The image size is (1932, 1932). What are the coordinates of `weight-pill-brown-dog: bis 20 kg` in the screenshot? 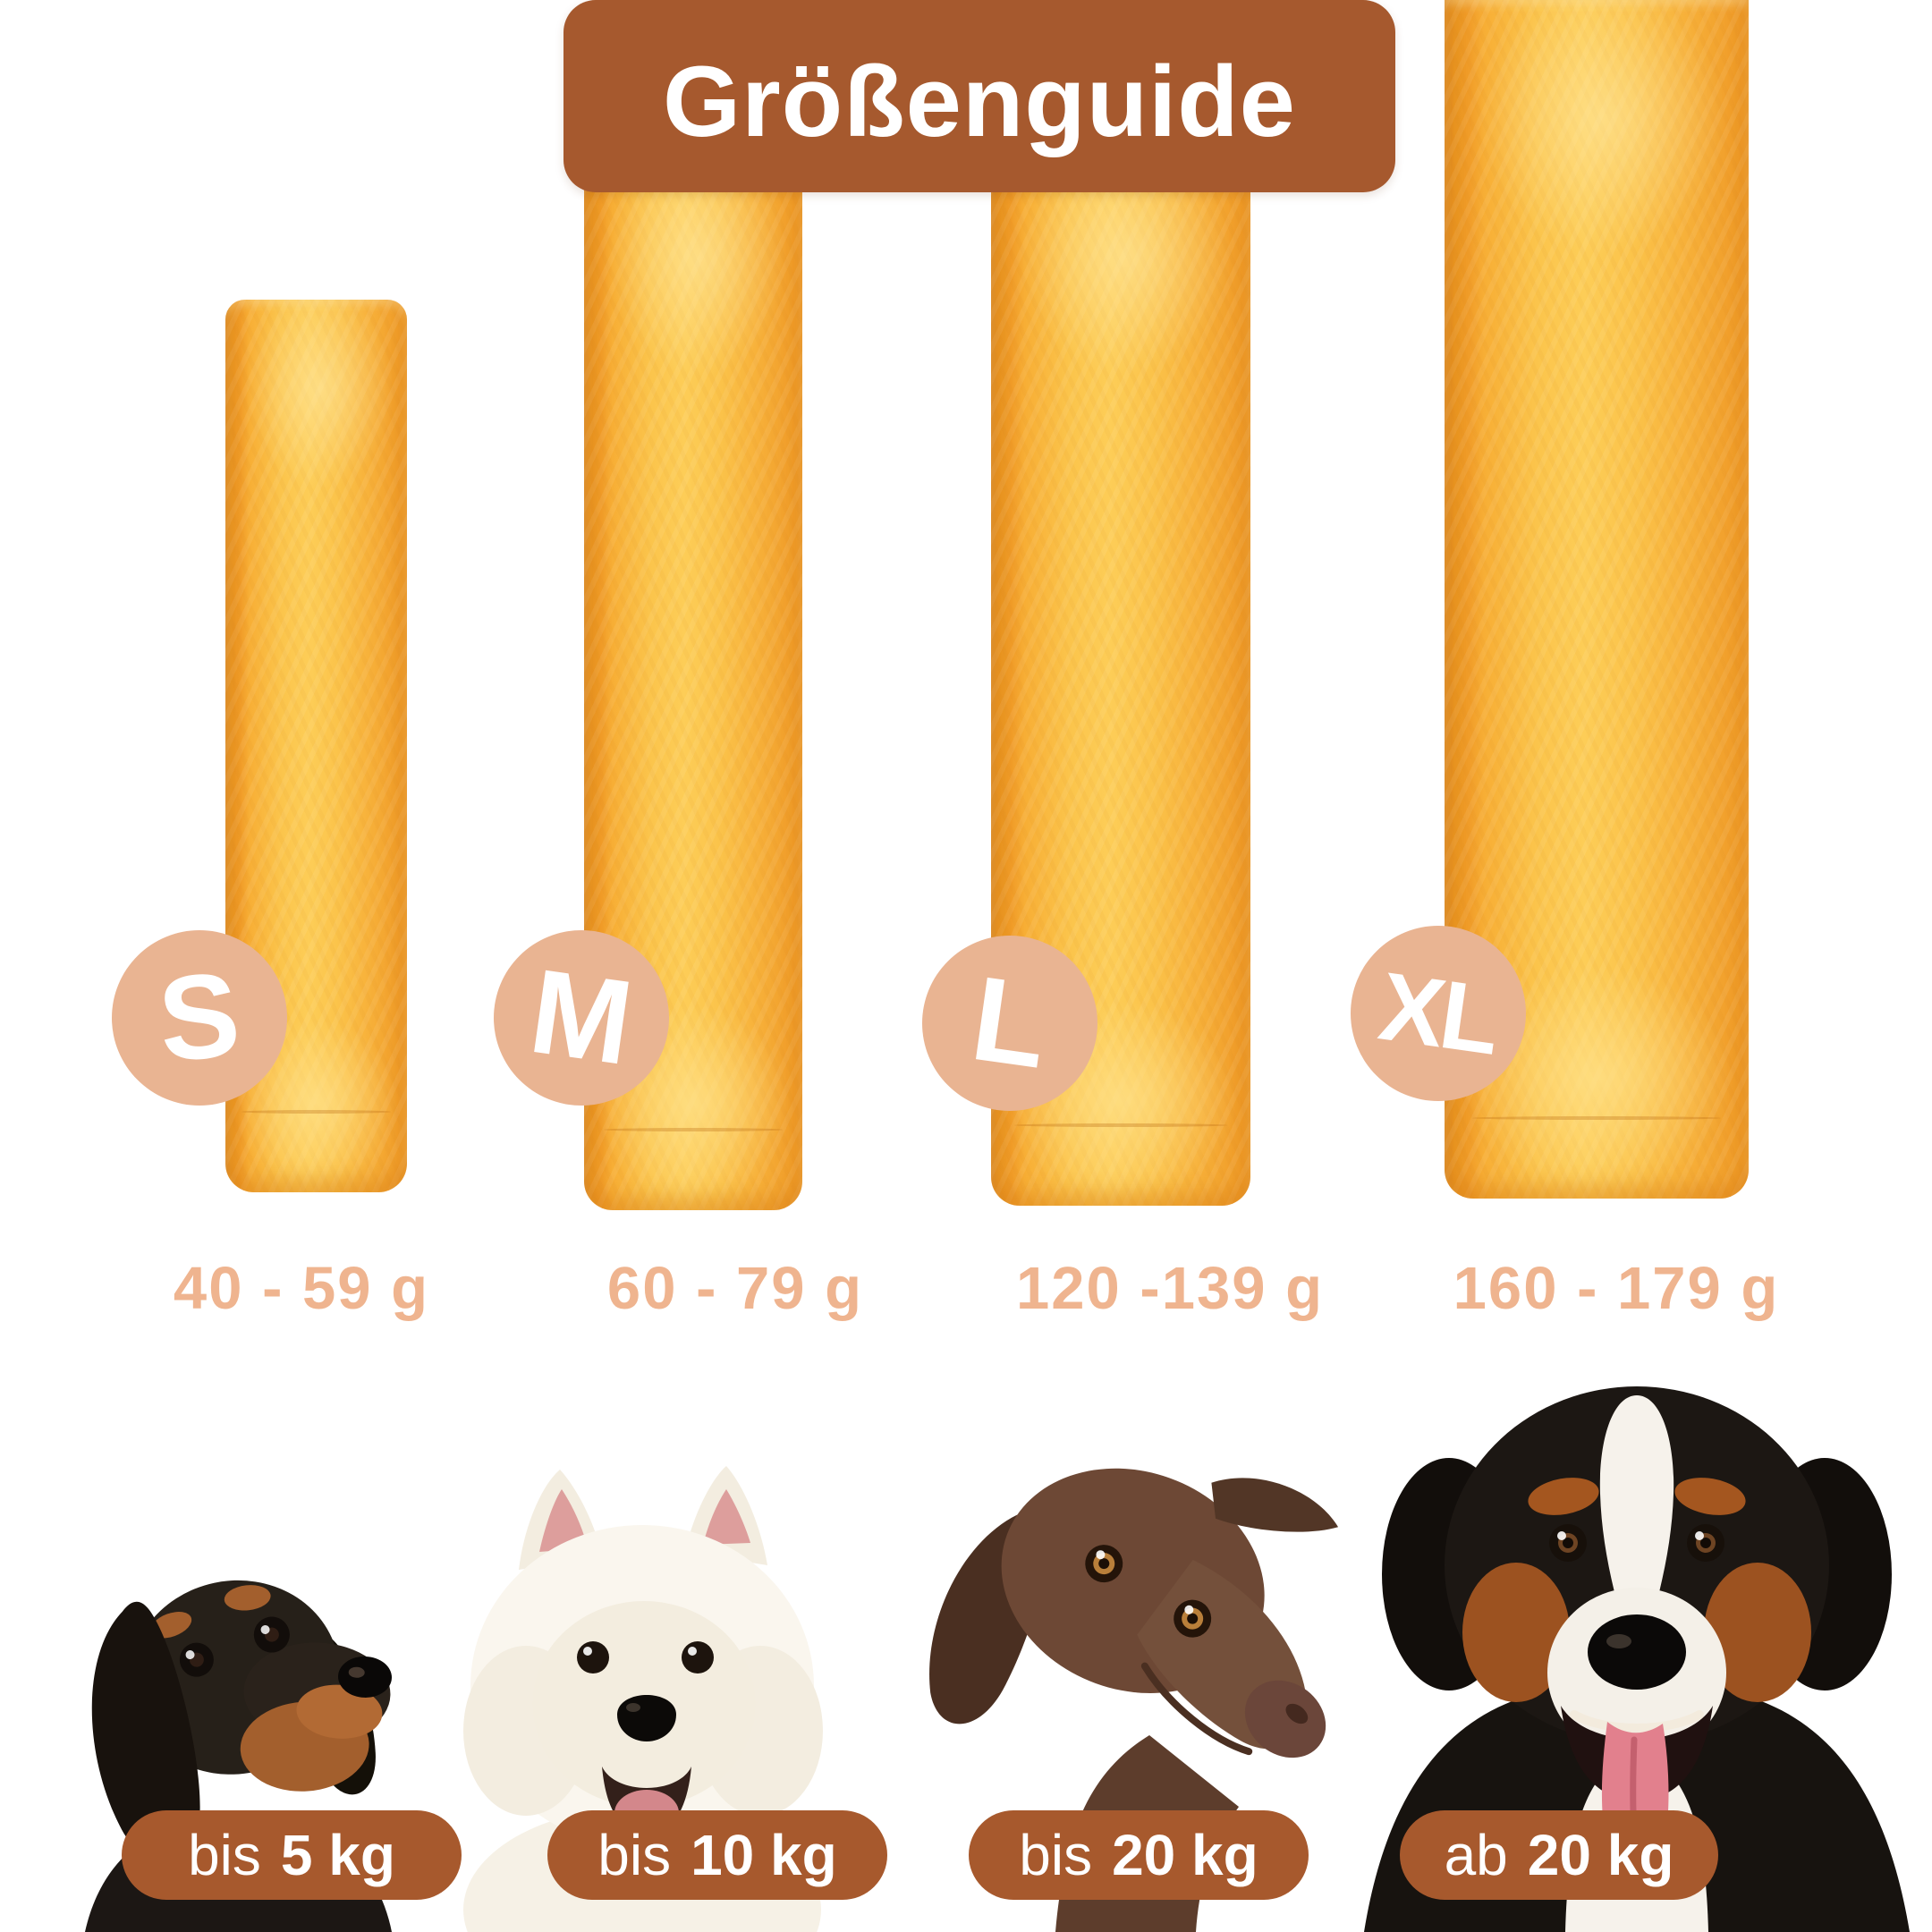 It's located at (1139, 1855).